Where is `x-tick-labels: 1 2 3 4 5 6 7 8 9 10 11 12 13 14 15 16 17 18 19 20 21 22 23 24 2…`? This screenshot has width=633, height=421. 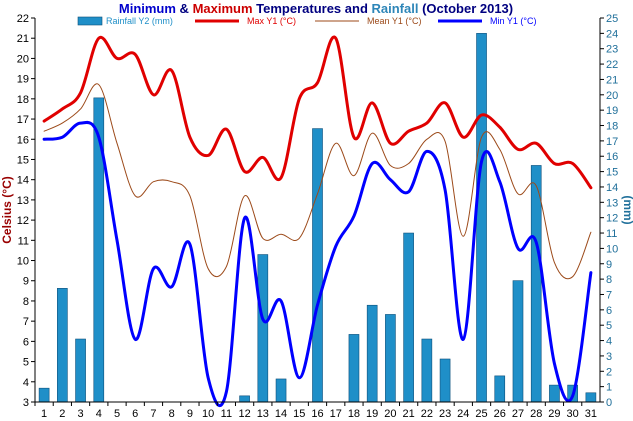 x-tick-labels: 1 2 3 4 5 6 7 8 9 10 11 12 13 14 15 16 17 18 19 20 21 22 23 24 2… is located at coordinates (319, 414).